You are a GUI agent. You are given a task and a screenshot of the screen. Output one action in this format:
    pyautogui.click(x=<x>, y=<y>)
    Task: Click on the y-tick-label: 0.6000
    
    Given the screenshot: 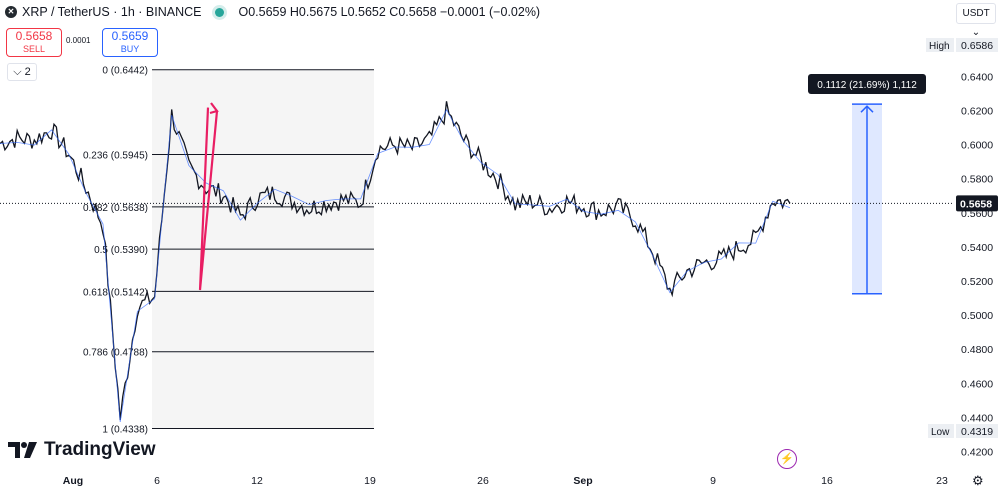 What is the action you would take?
    pyautogui.click(x=977, y=146)
    